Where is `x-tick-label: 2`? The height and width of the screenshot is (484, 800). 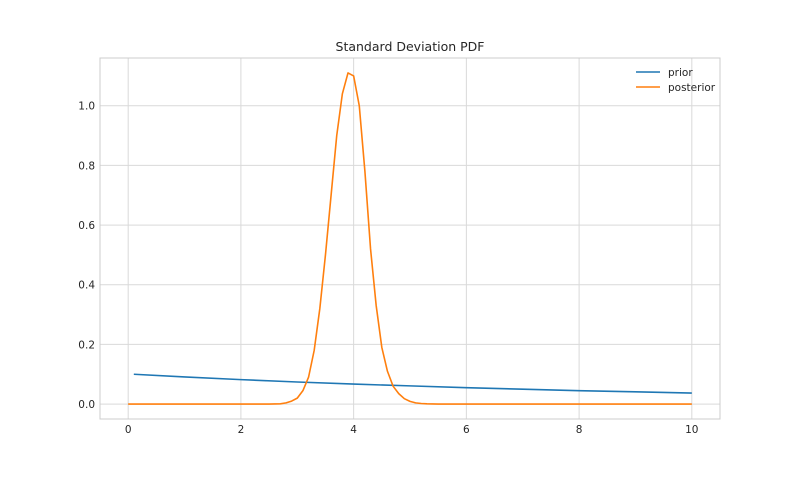
x-tick-label: 2 is located at coordinates (241, 430).